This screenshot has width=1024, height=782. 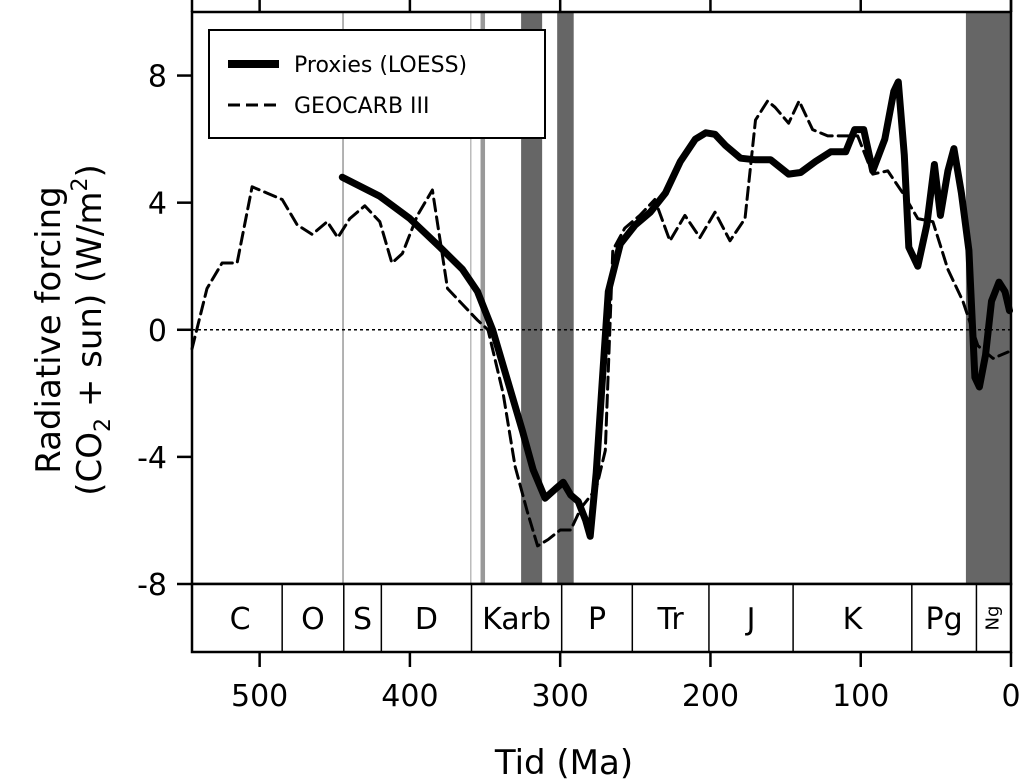 I want to click on x-tick-label-0: 0, so click(x=1010, y=696).